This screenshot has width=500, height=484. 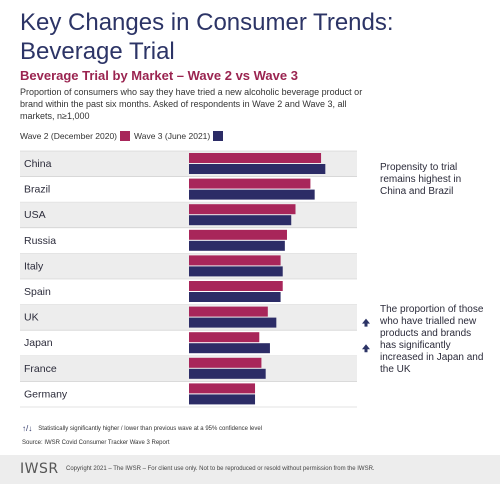 I want to click on legend-swatch-wave2, so click(x=125, y=136).